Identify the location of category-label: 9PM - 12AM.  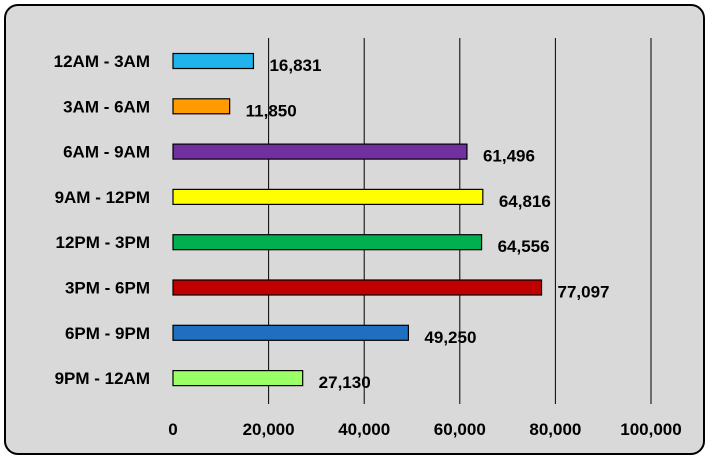
(102, 378).